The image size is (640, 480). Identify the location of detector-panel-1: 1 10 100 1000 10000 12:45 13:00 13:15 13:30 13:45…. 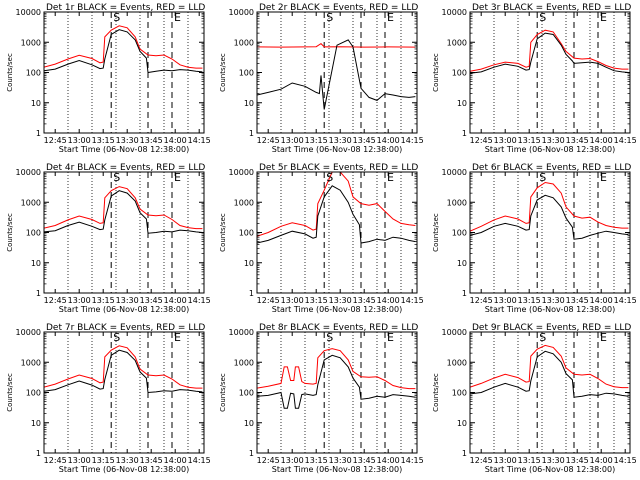
(108, 78).